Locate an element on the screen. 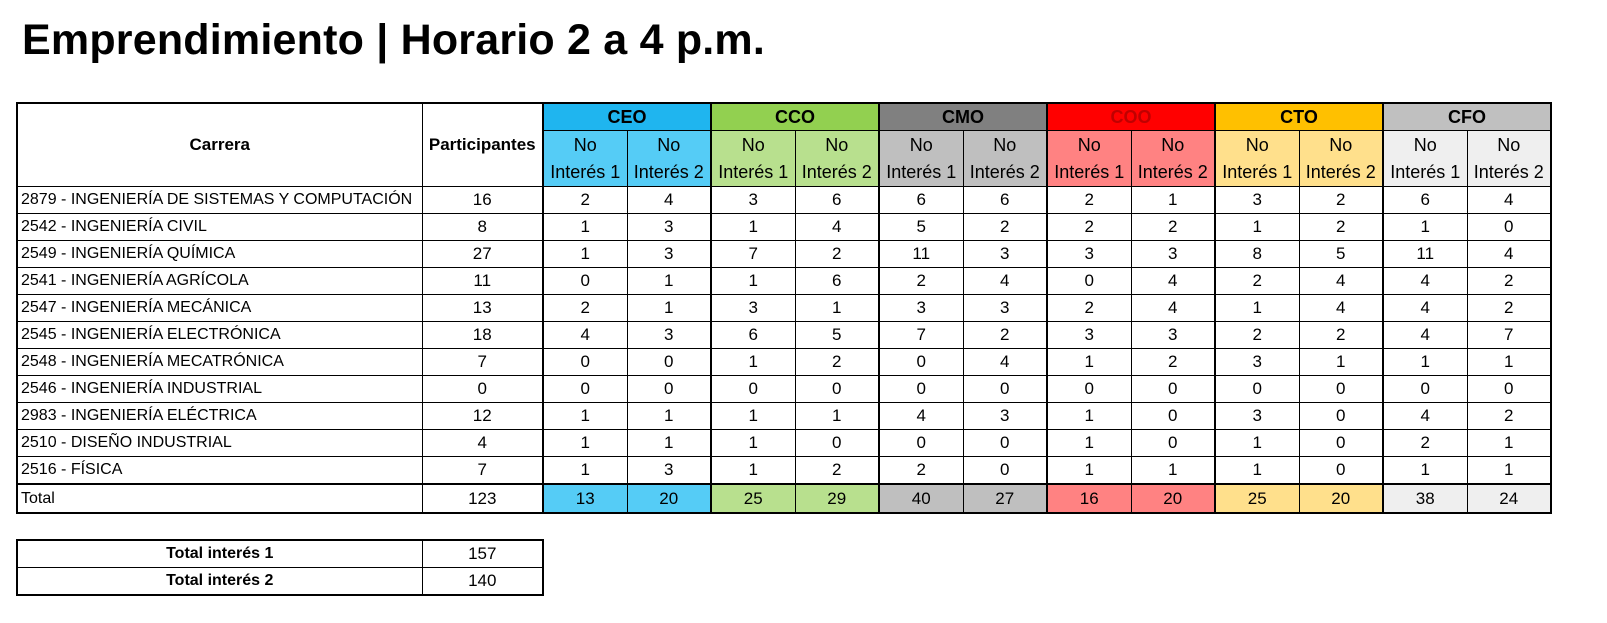 This screenshot has width=1607, height=623. total-cell-cfo-1: 38 is located at coordinates (1425, 498).